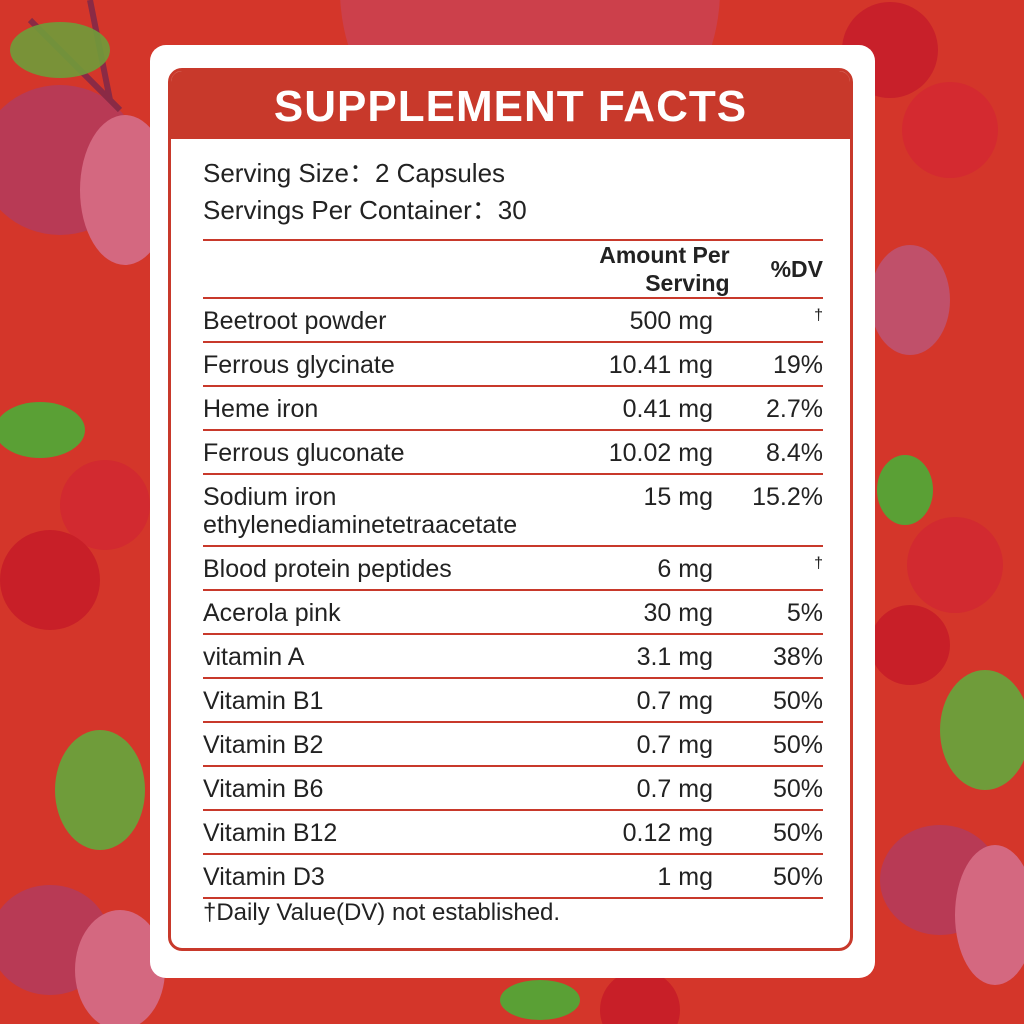  I want to click on ingredient-name: Acerola pink, so click(272, 613).